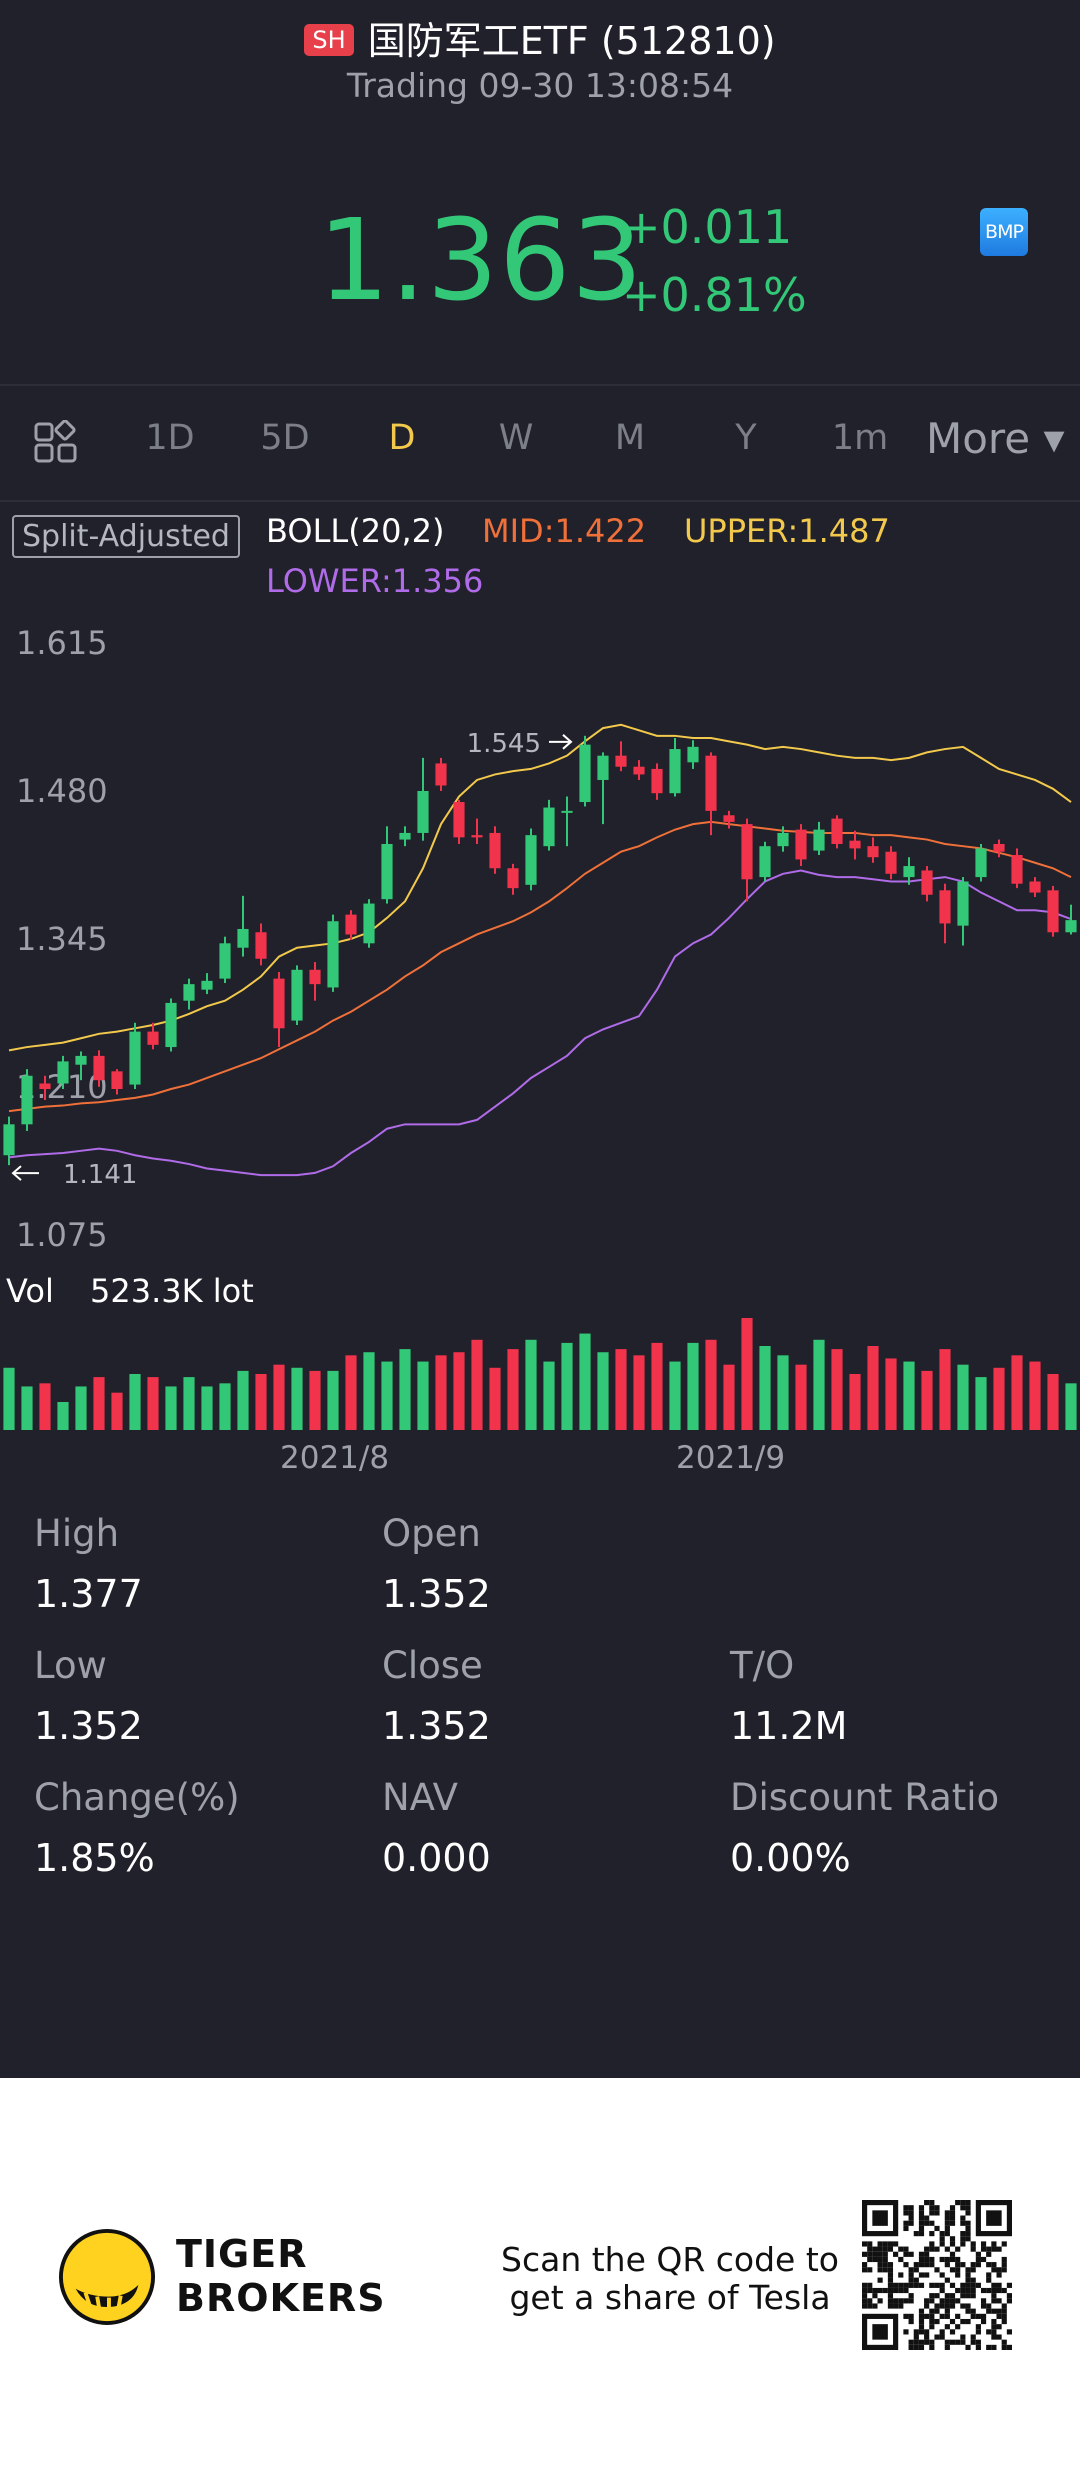  I want to click on tab-d: D, so click(402, 438).